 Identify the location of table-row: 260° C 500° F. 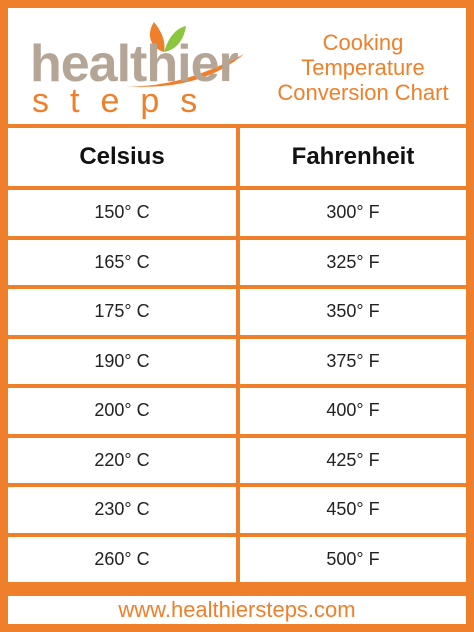
(237, 559).